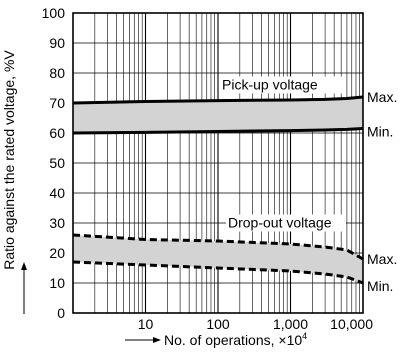 This screenshot has width=415, height=352. What do you see at coordinates (304, 336) in the screenshot?
I see `x-axis-label-exponent: 4` at bounding box center [304, 336].